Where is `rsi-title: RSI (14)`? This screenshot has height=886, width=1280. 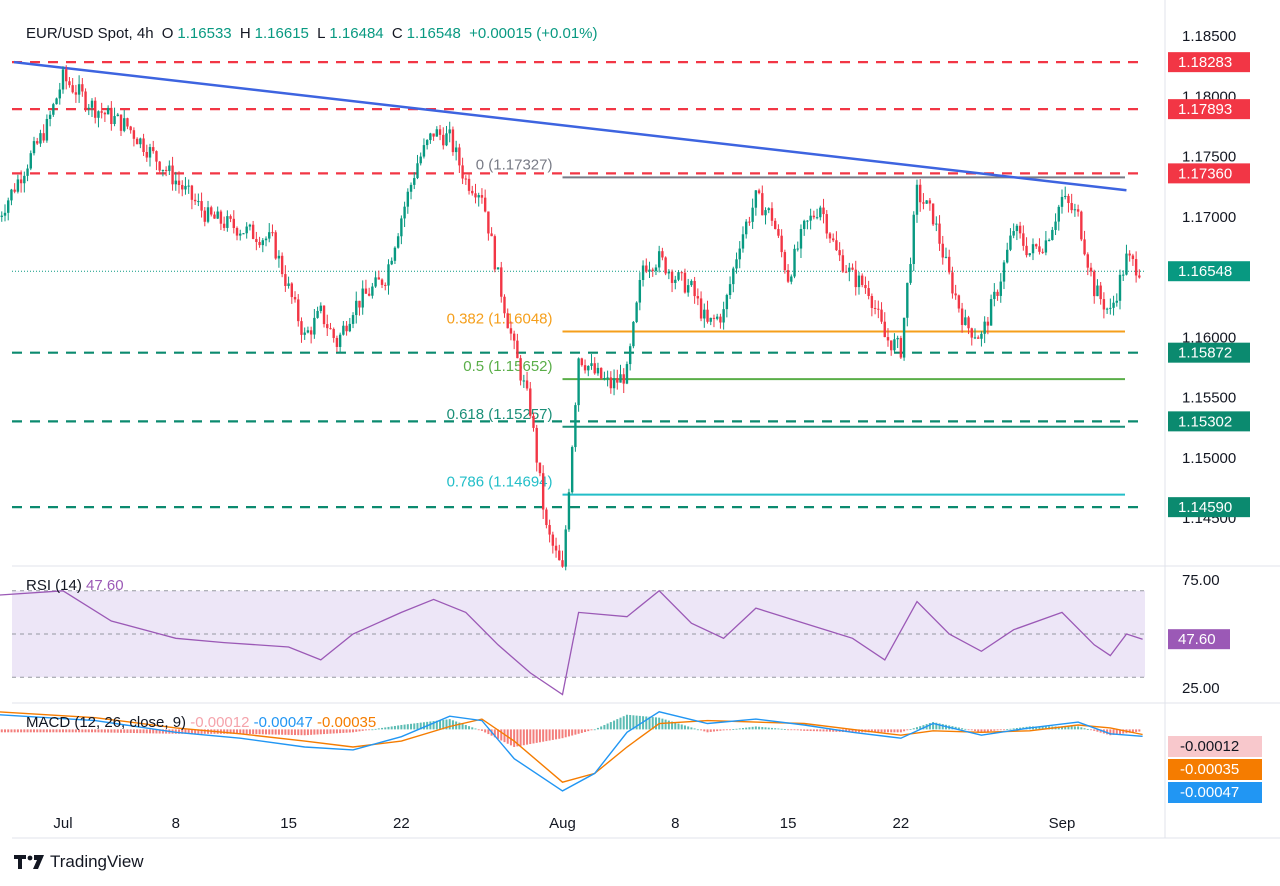
rsi-title: RSI (14) is located at coordinates (54, 585).